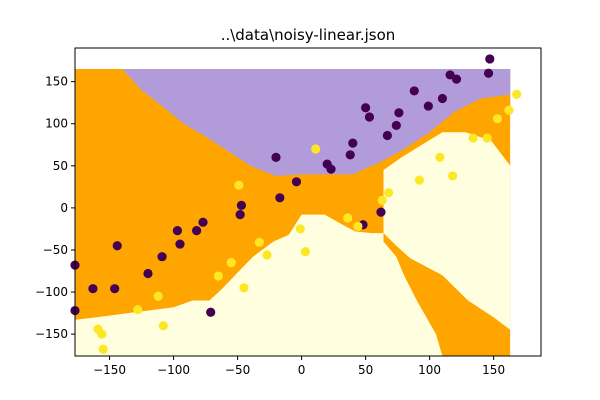 Image resolution: width=600 pixels, height=400 pixels. Describe the element at coordinates (64, 208) in the screenshot. I see `y-tick-label: 0` at that location.